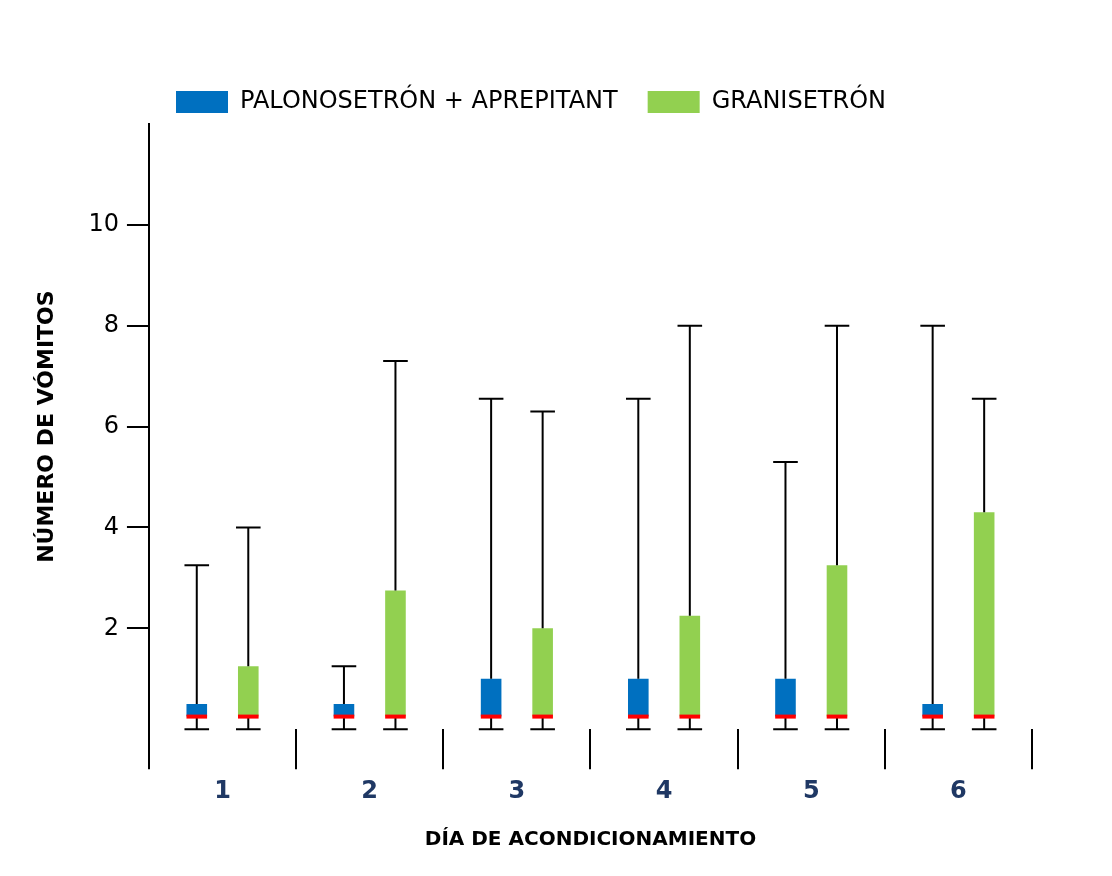 The height and width of the screenshot is (876, 1112). Describe the element at coordinates (590, 838) in the screenshot. I see `x-axis-title: DÍA DE ACONDICIONAMIENTO` at that location.